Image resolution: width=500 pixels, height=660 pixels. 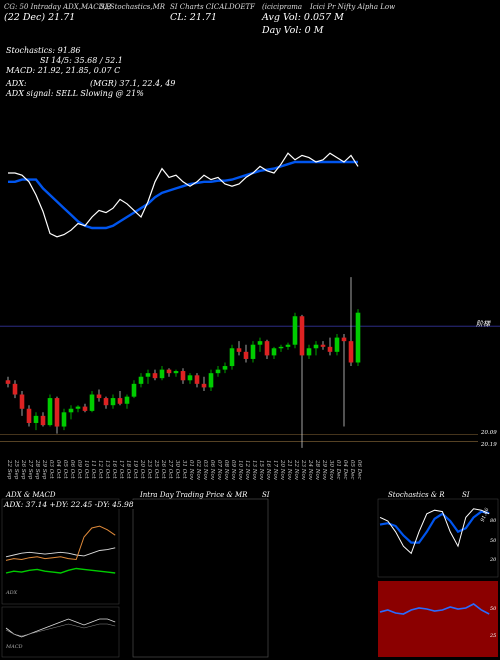 I want to click on header-col1: CG: 50 Intraday ADX,MACD,B, so click(x=58, y=7).